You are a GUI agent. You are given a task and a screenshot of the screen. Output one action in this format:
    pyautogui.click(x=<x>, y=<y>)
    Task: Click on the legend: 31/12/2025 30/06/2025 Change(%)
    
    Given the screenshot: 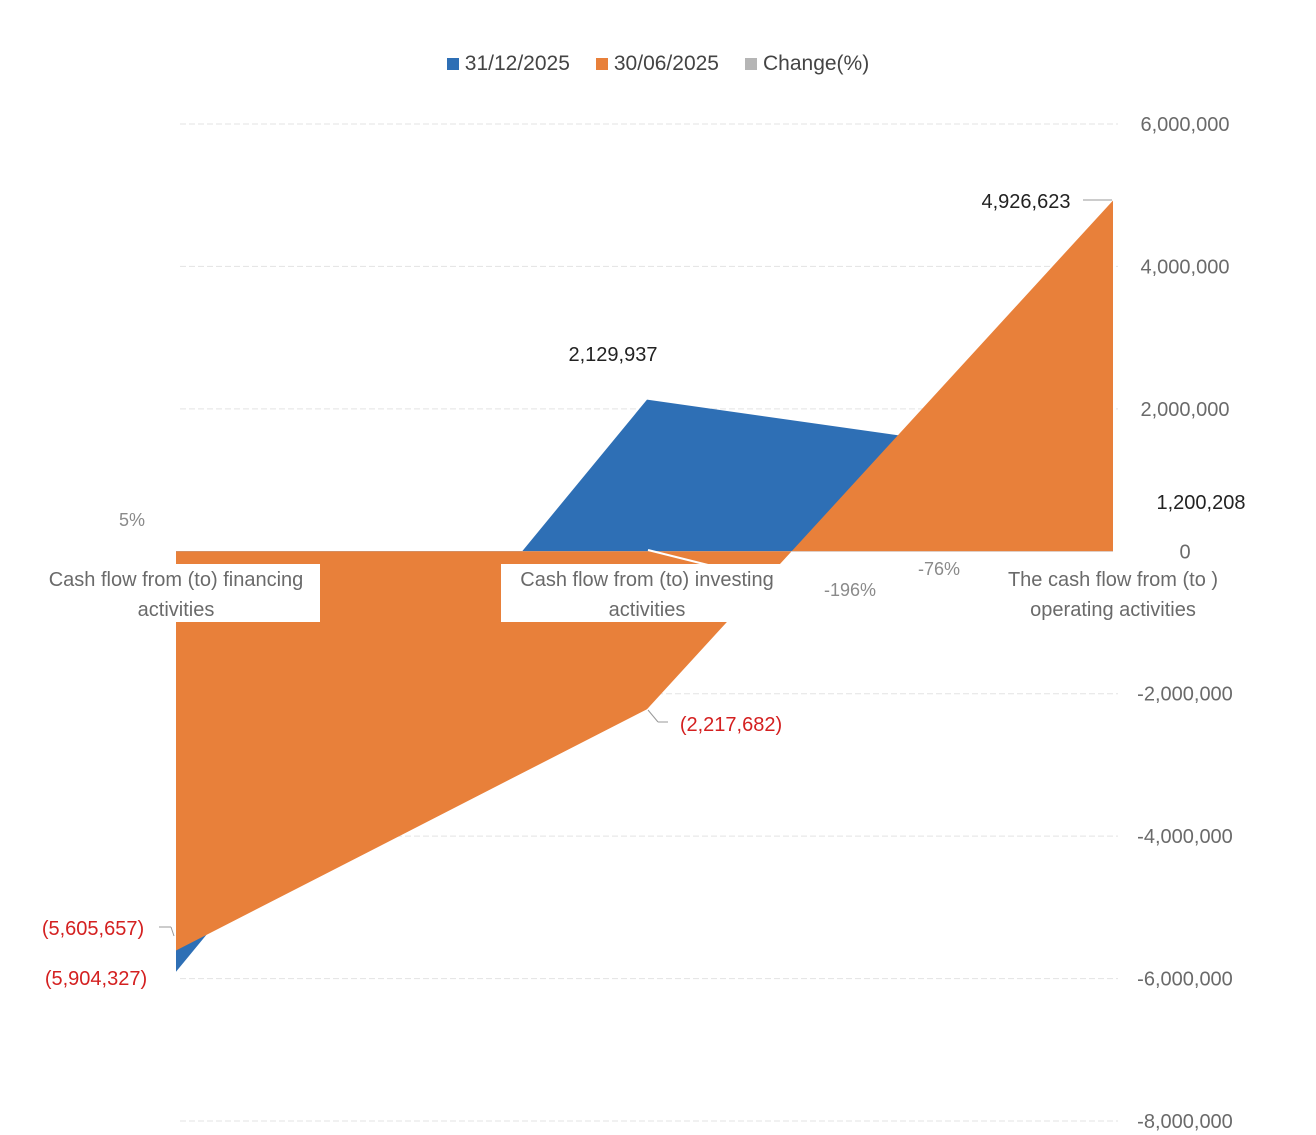 What is the action you would take?
    pyautogui.click(x=658, y=64)
    